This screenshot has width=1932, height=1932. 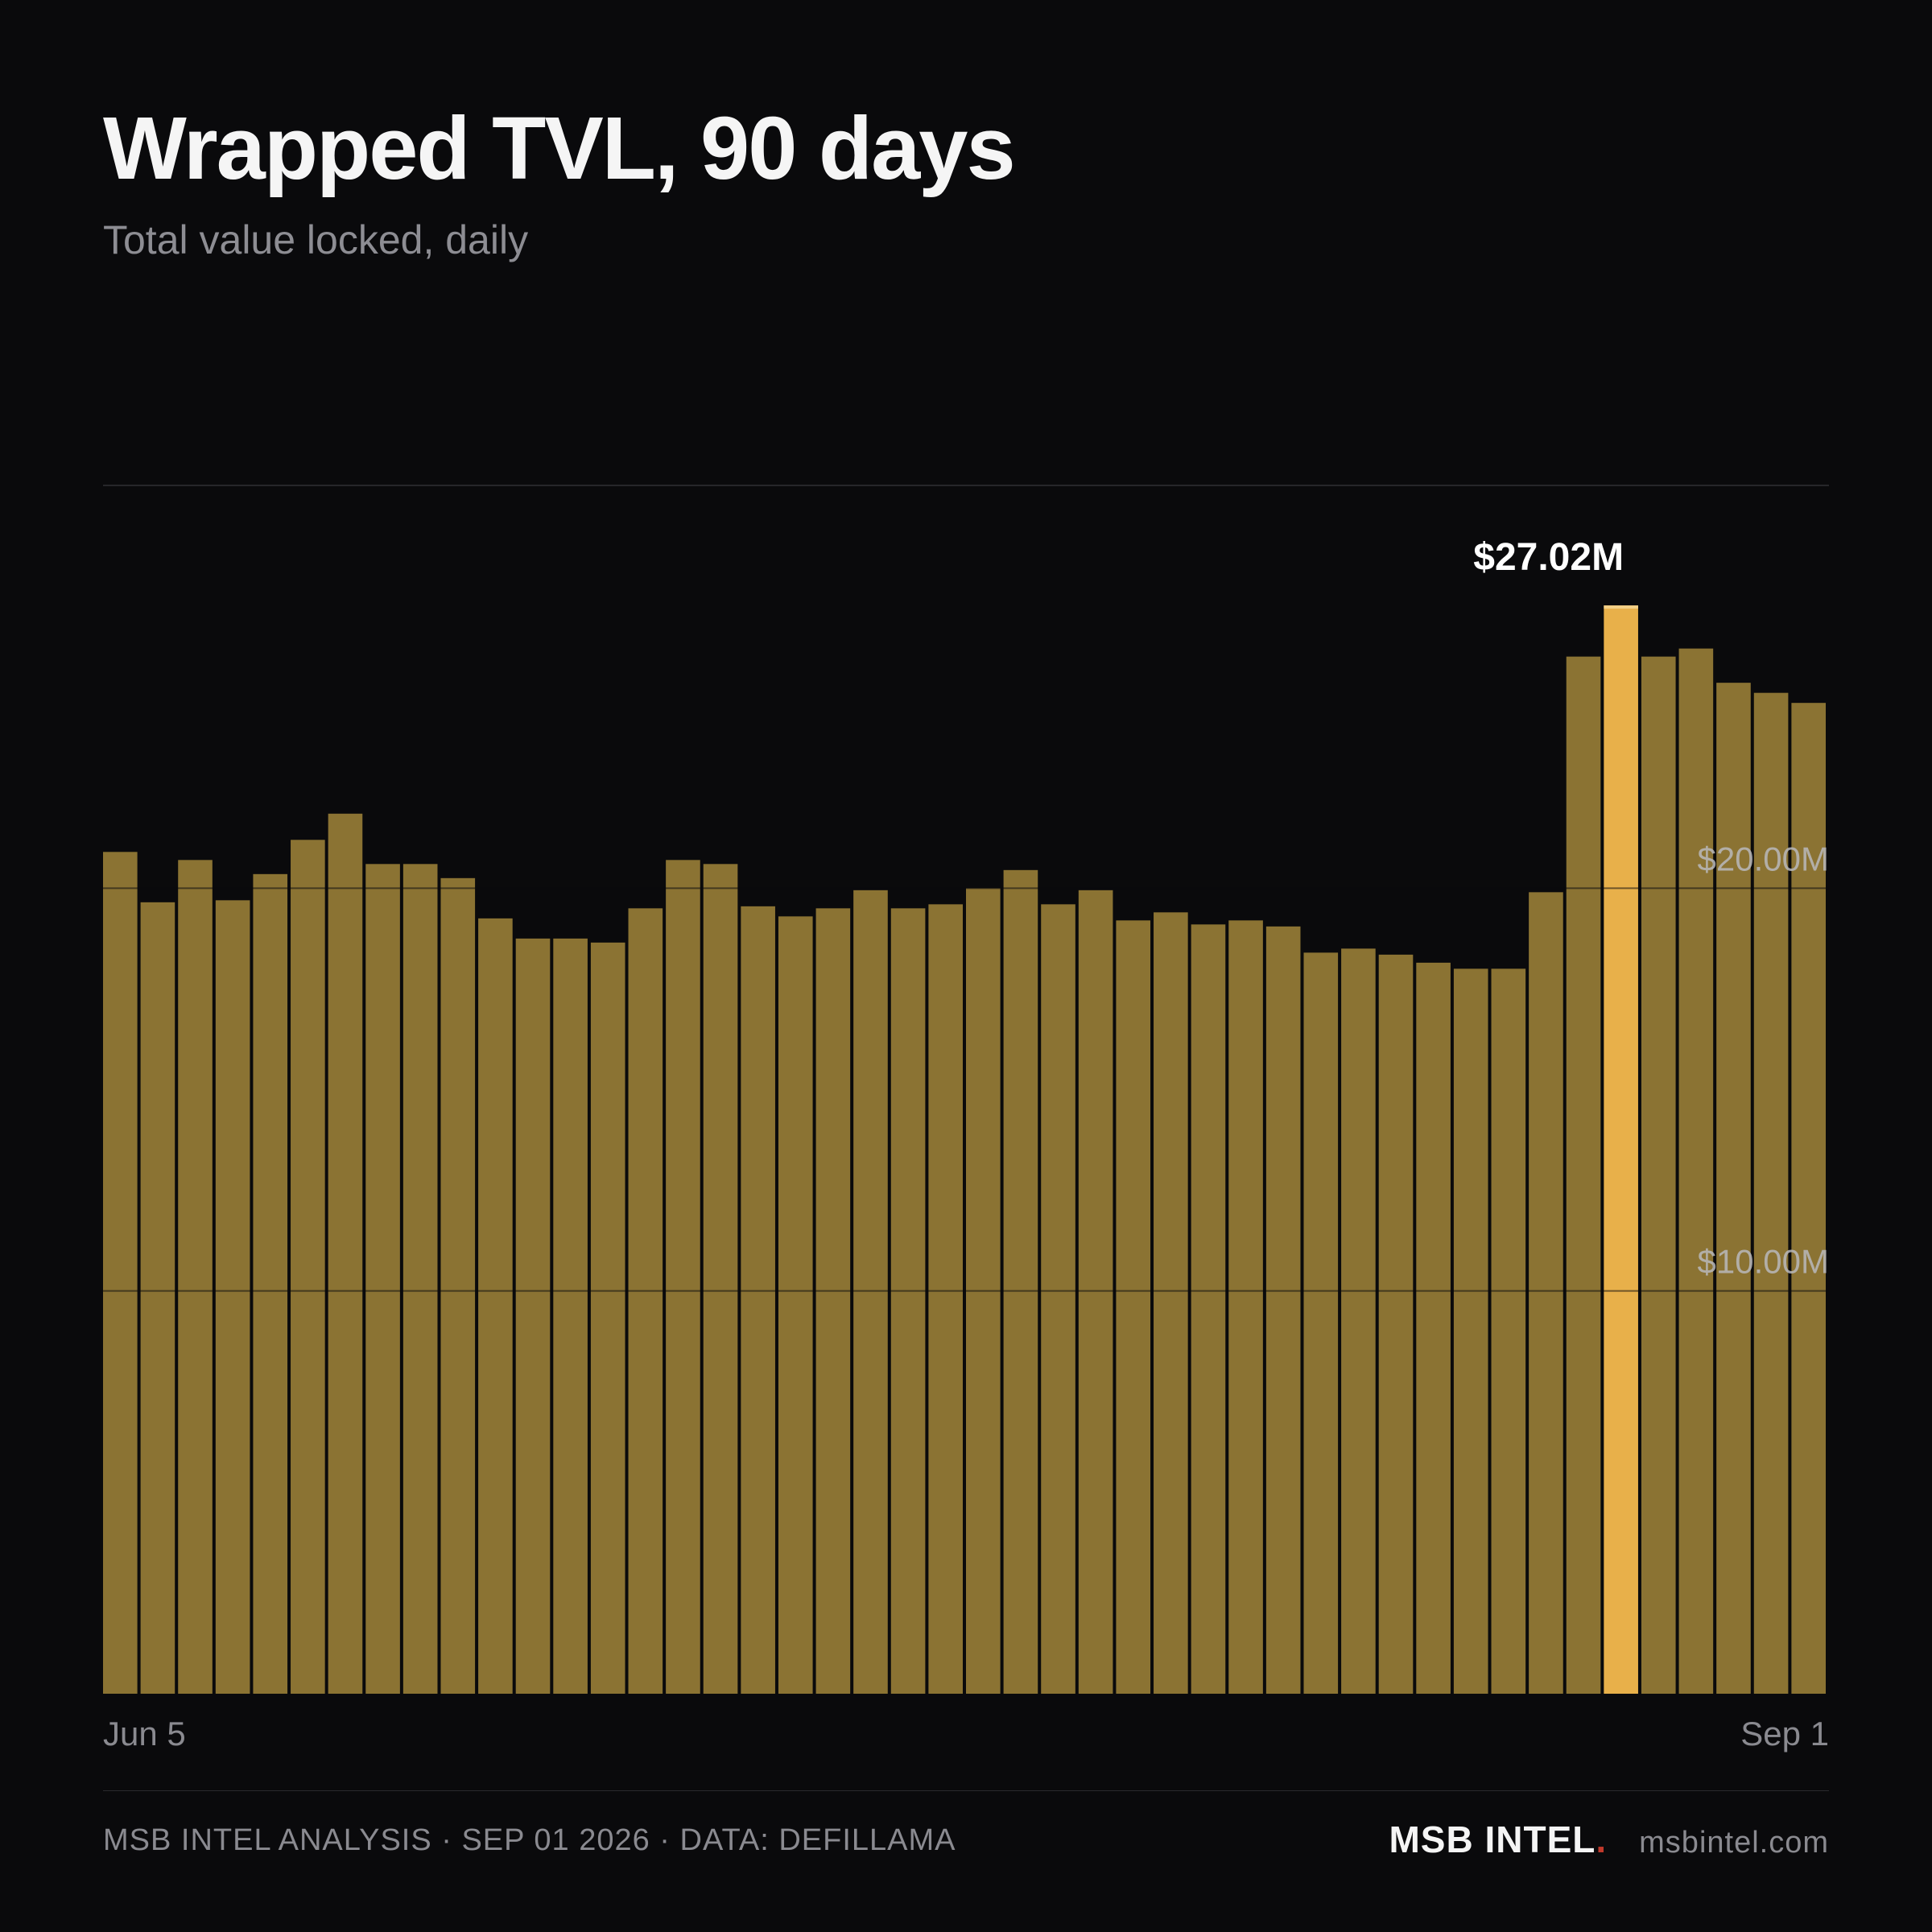 What do you see at coordinates (1764, 1262) in the screenshot?
I see `y-tick-label: $10.00M` at bounding box center [1764, 1262].